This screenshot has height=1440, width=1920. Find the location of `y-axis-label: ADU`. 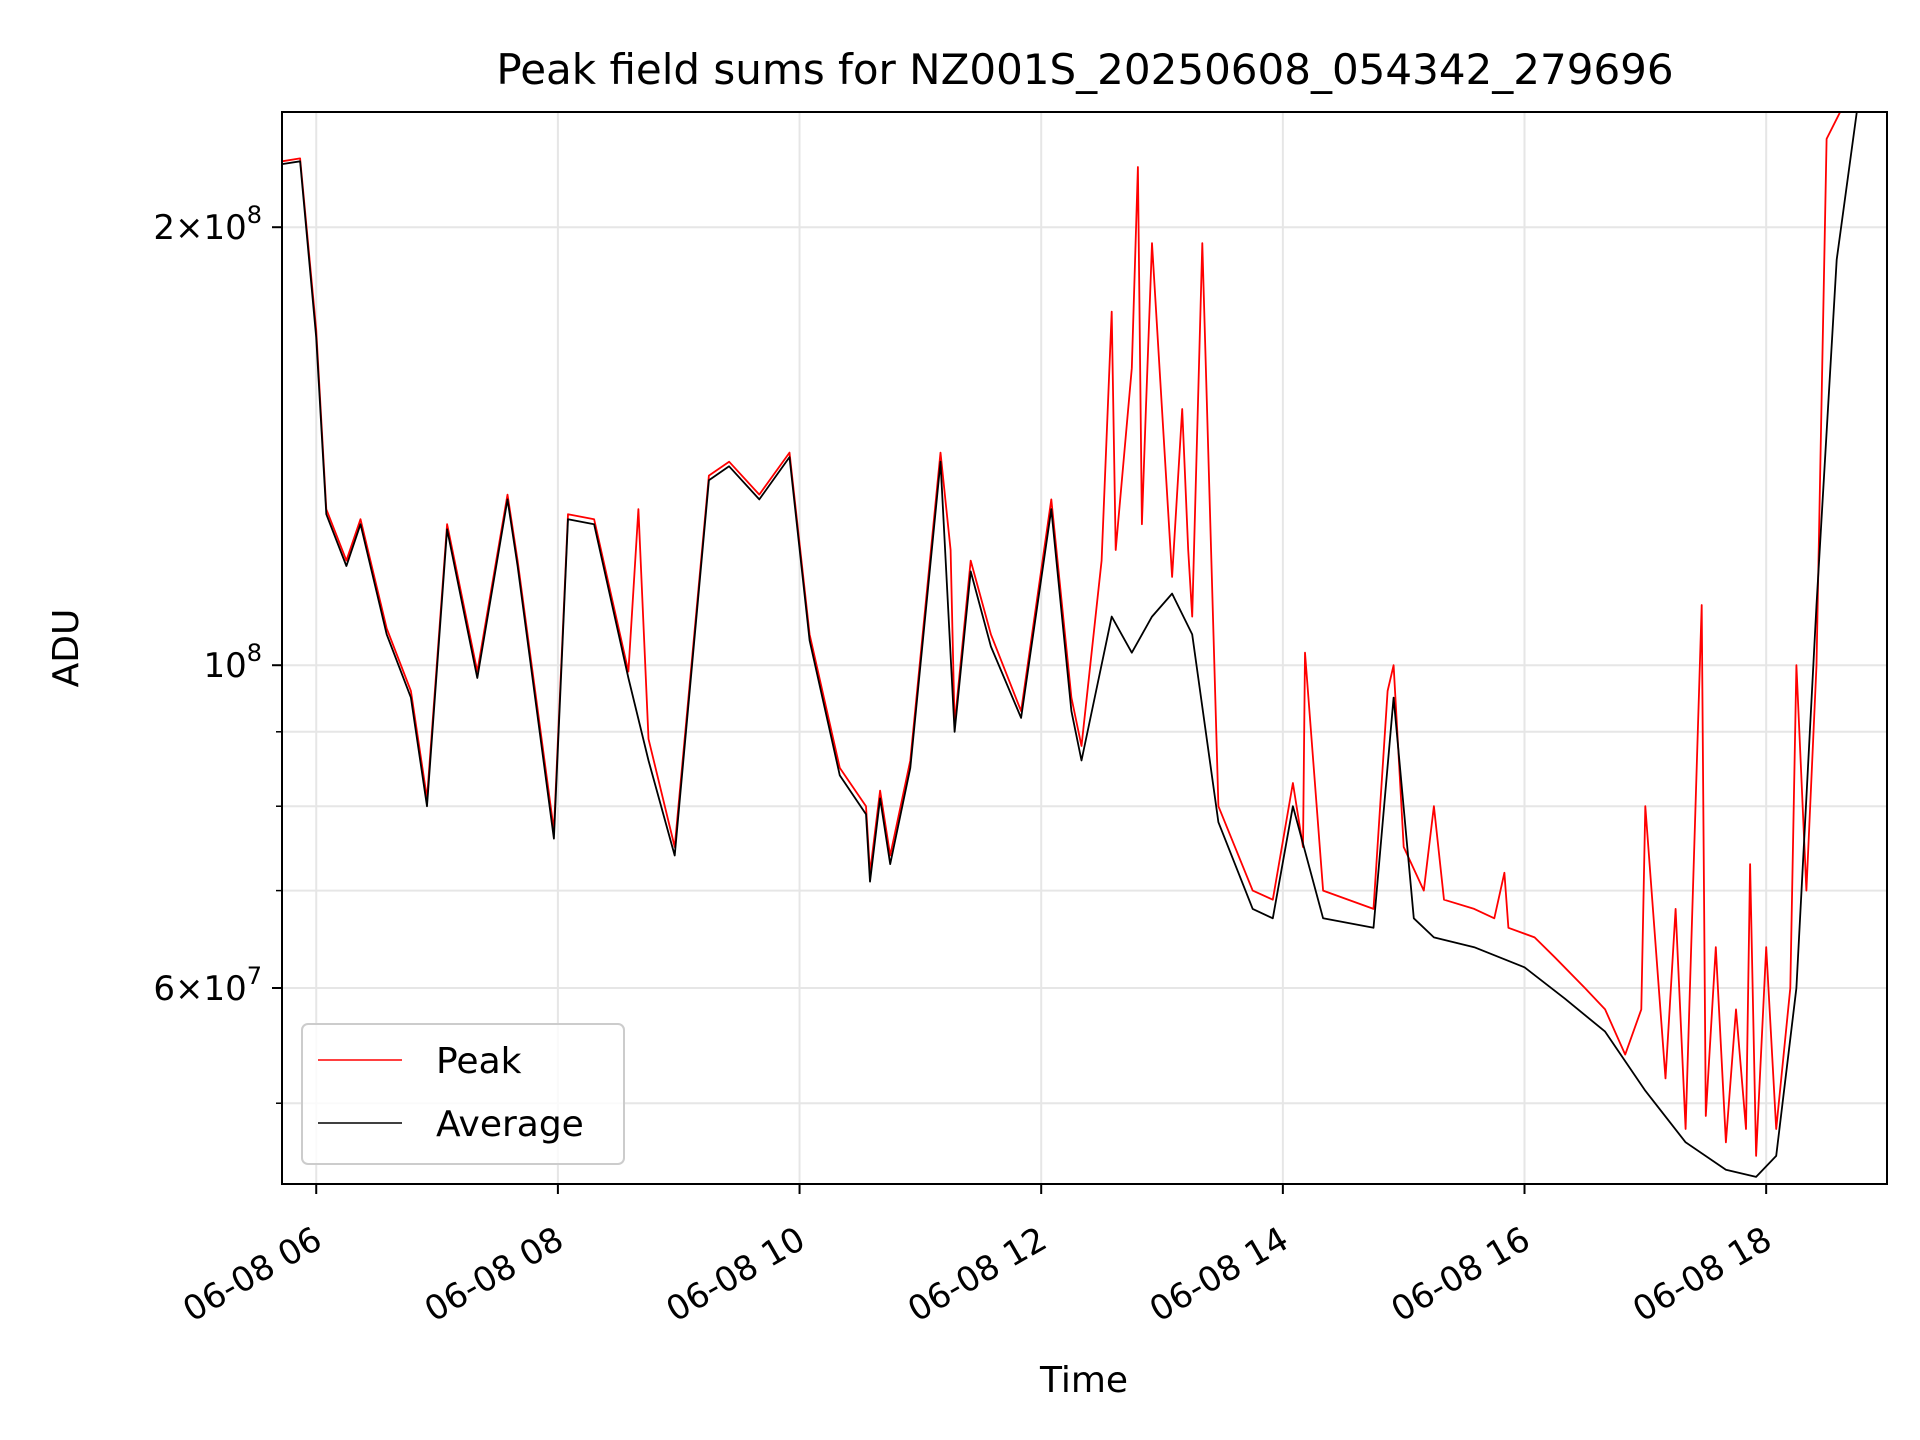

y-axis-label: ADU is located at coordinates (66, 648).